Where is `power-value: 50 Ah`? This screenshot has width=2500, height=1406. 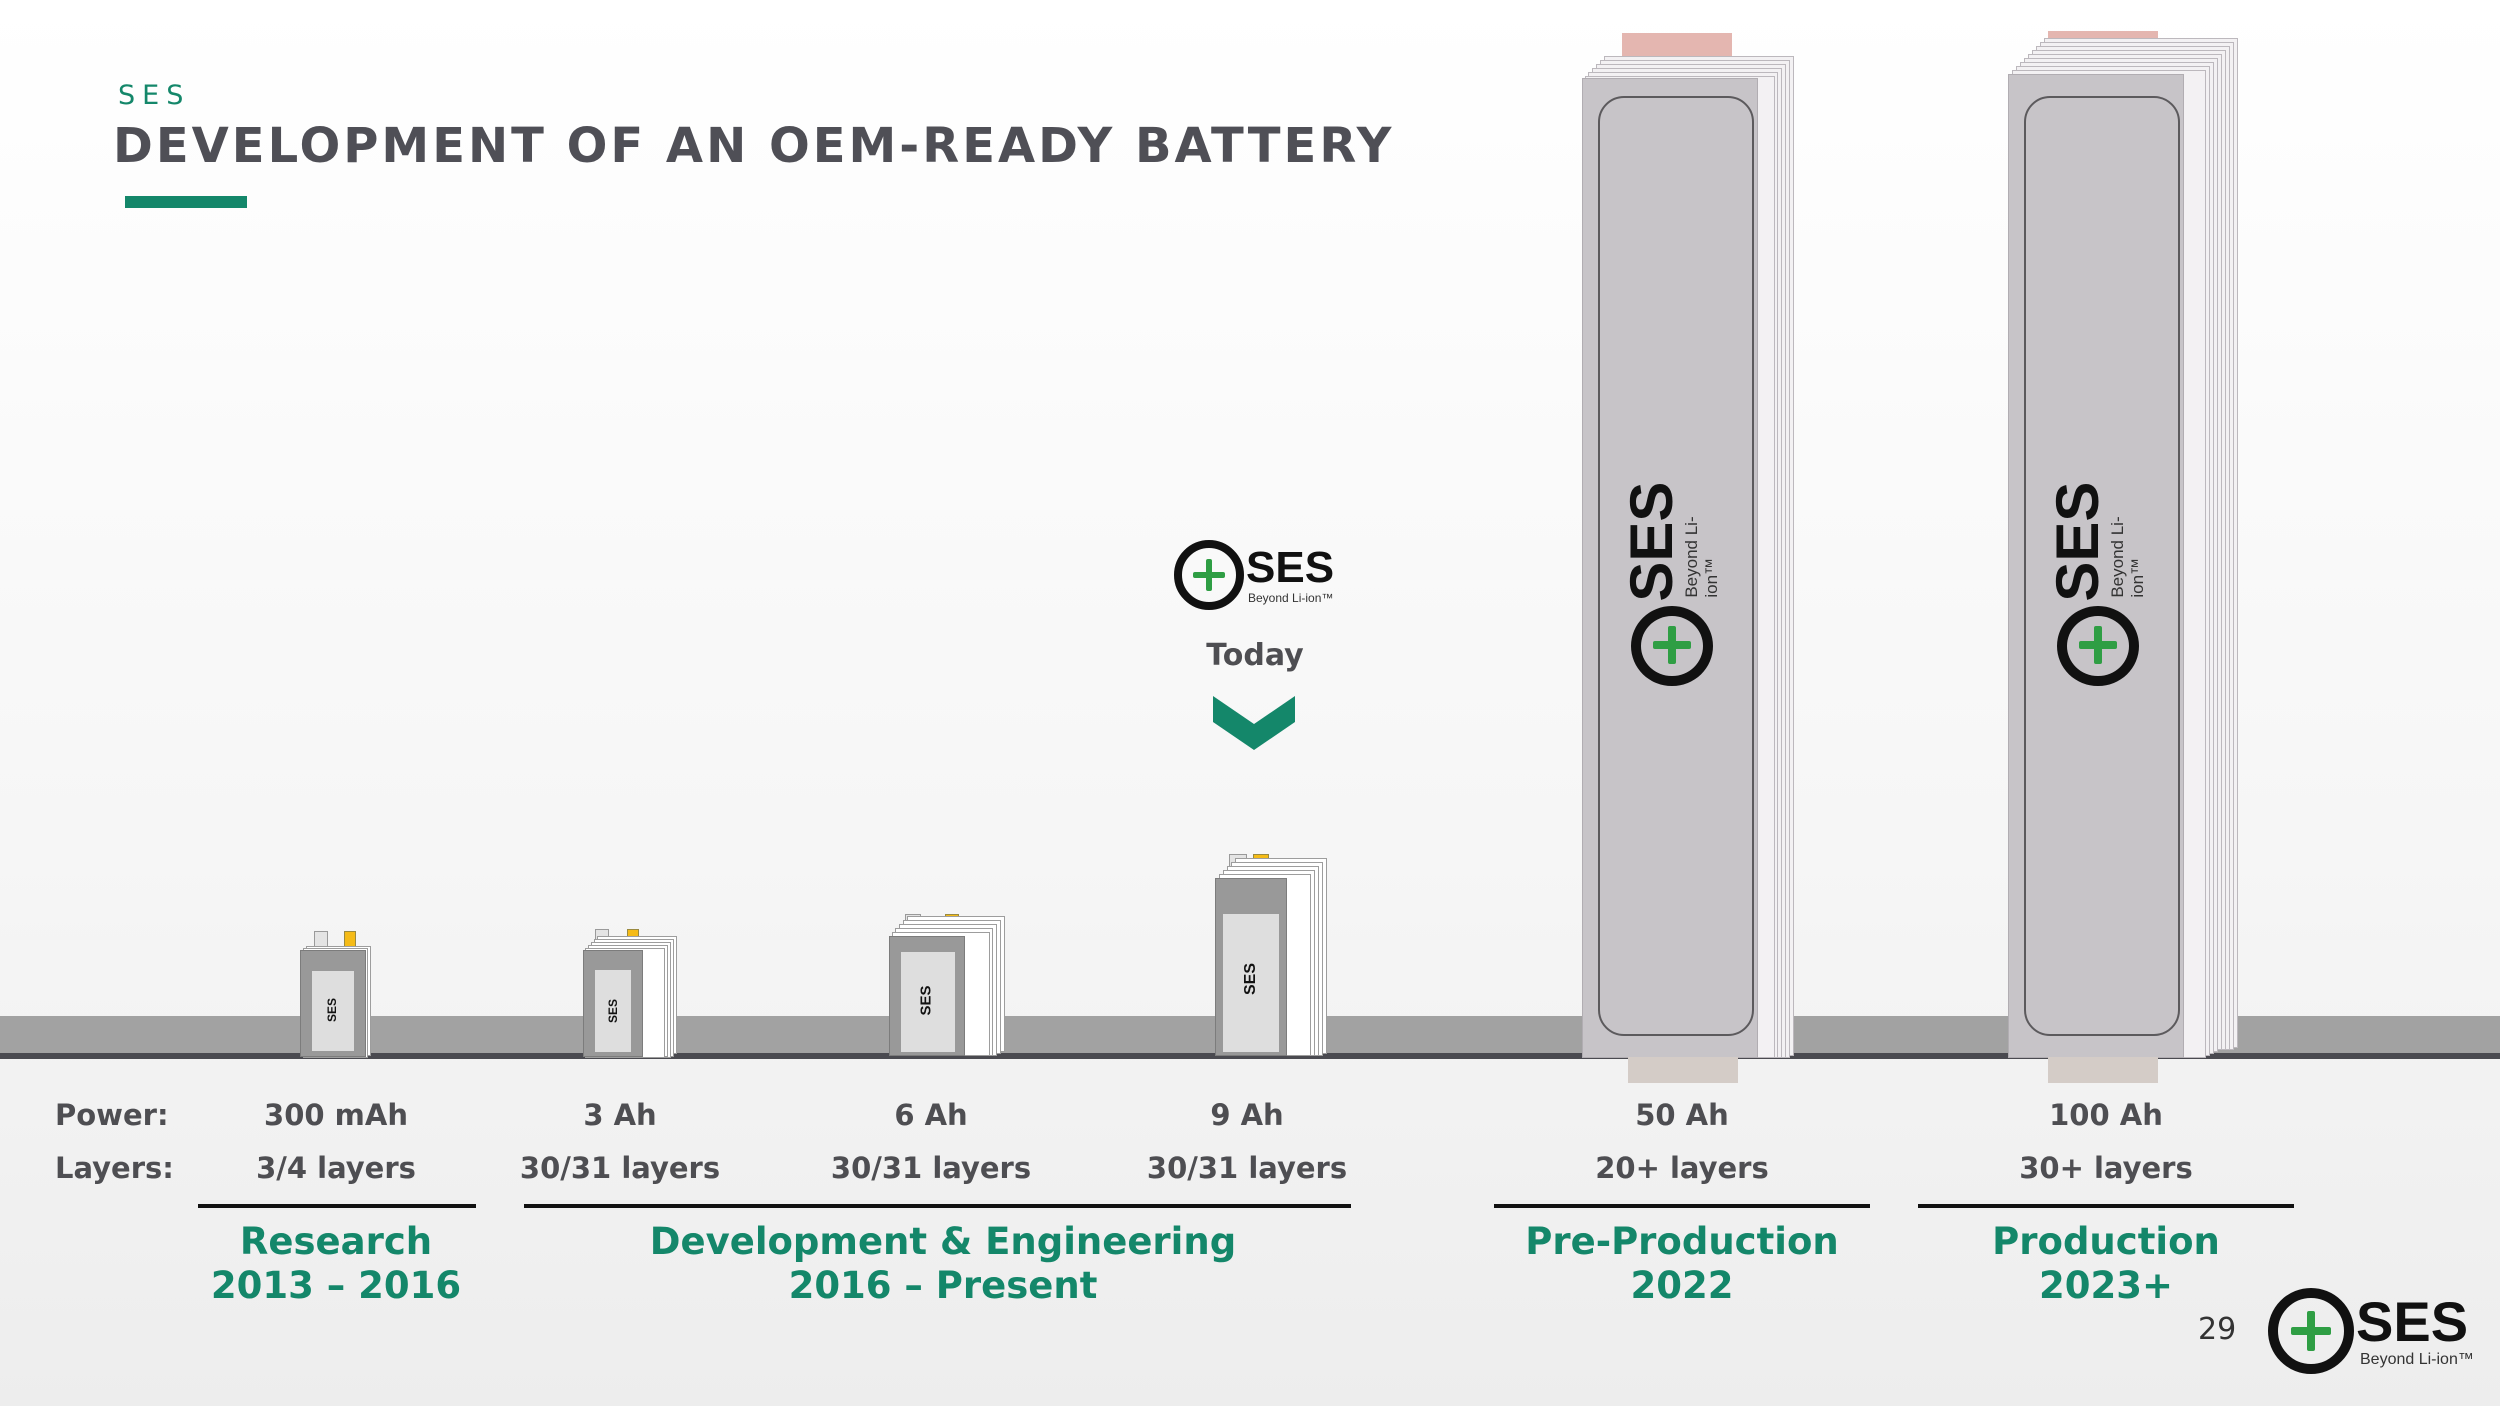
power-value: 50 Ah is located at coordinates (1682, 1115).